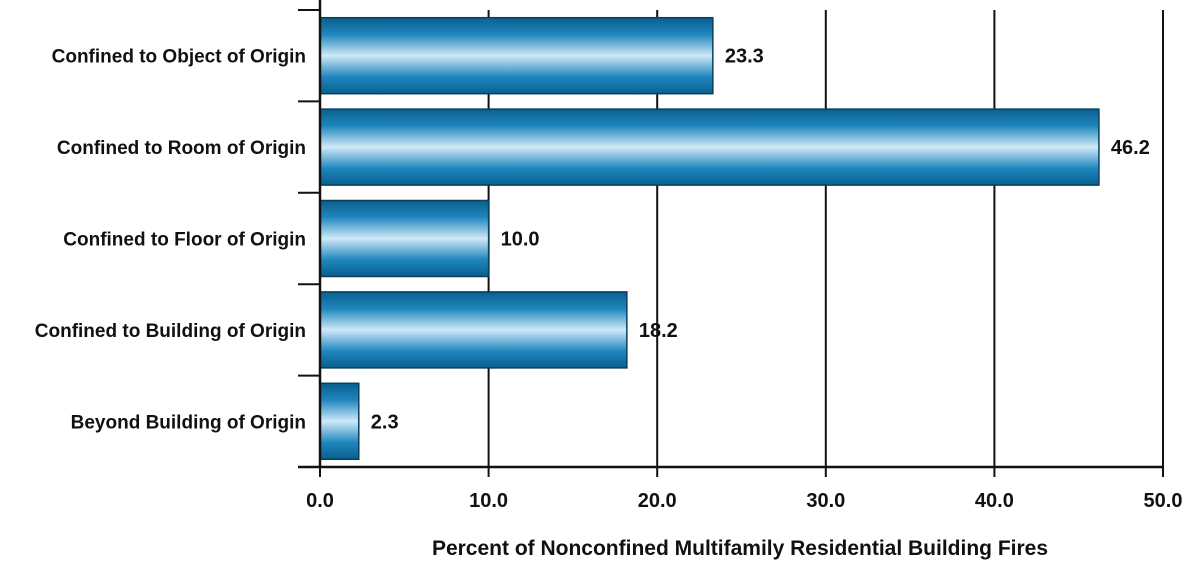 This screenshot has height=571, width=1190. Describe the element at coordinates (657, 501) in the screenshot. I see `x-tick-label: 20.0` at that location.